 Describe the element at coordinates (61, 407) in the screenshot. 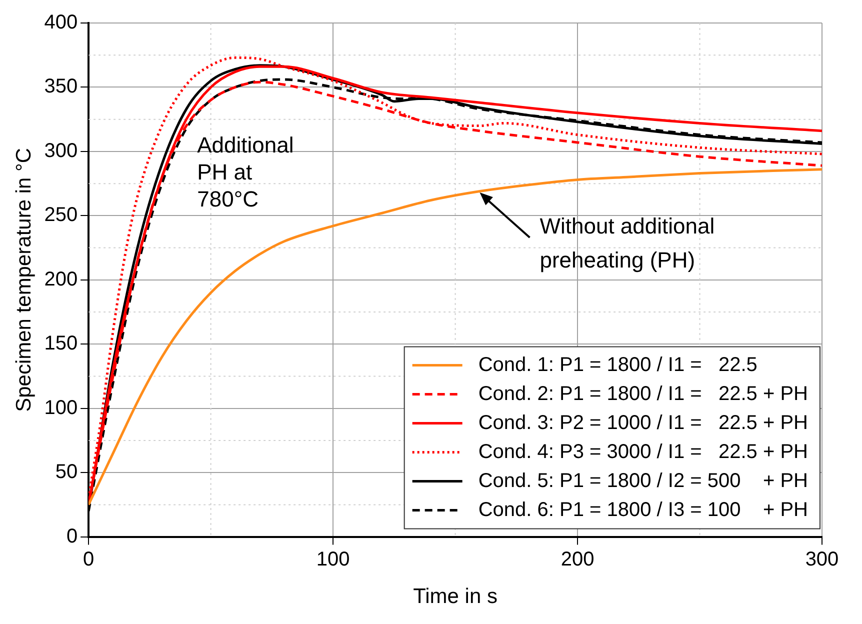

I see `y-tick-label: 100` at that location.